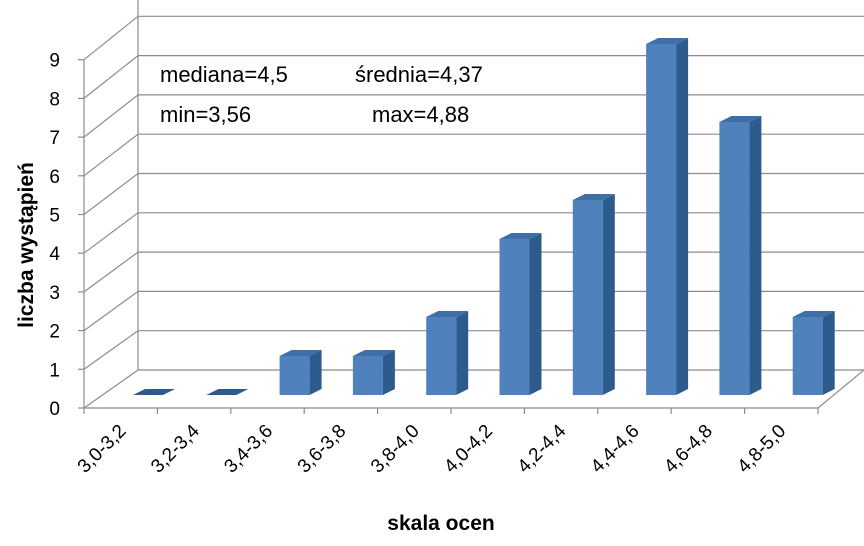 This screenshot has width=864, height=546. Describe the element at coordinates (54, 254) in the screenshot. I see `y-tick-label: 4` at that location.